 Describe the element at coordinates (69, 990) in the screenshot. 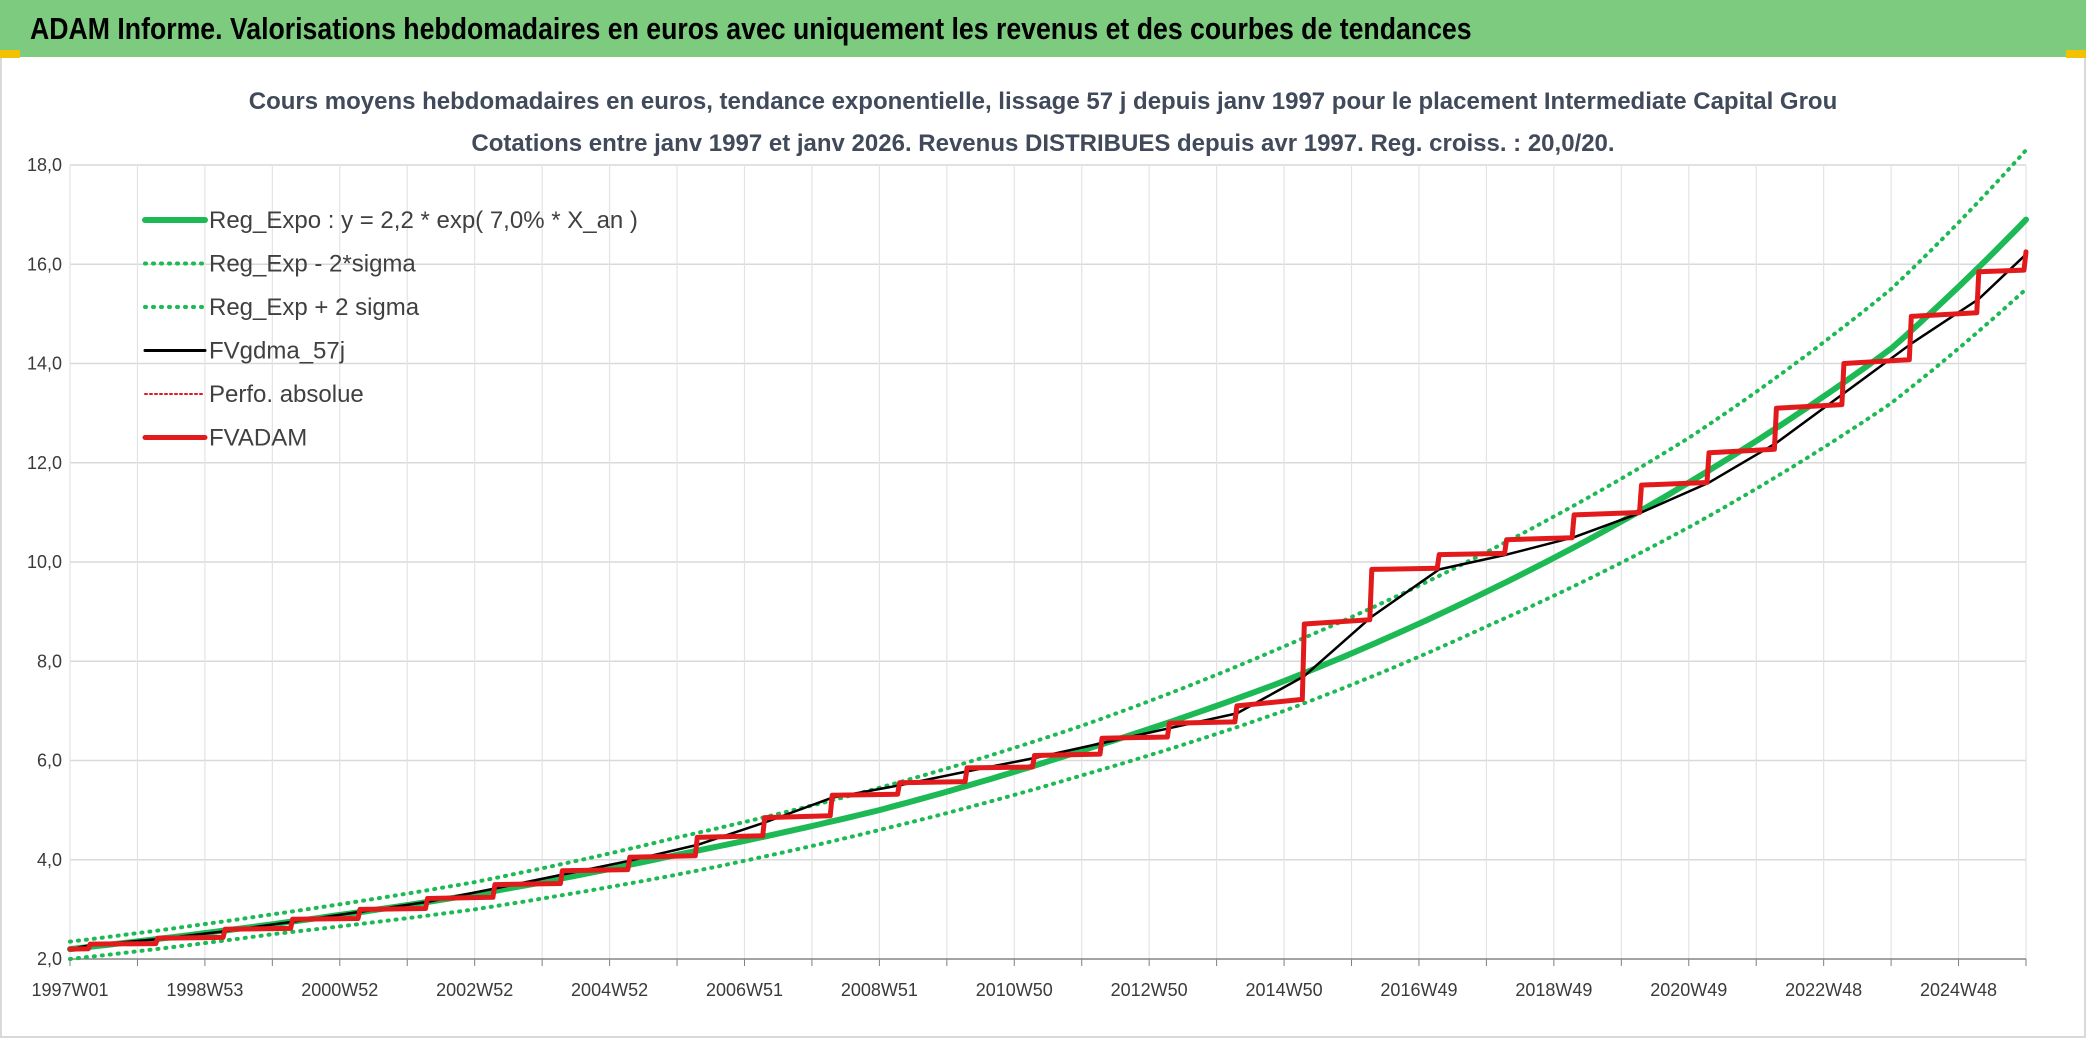

I see `x-tick-label: 1997W01` at that location.